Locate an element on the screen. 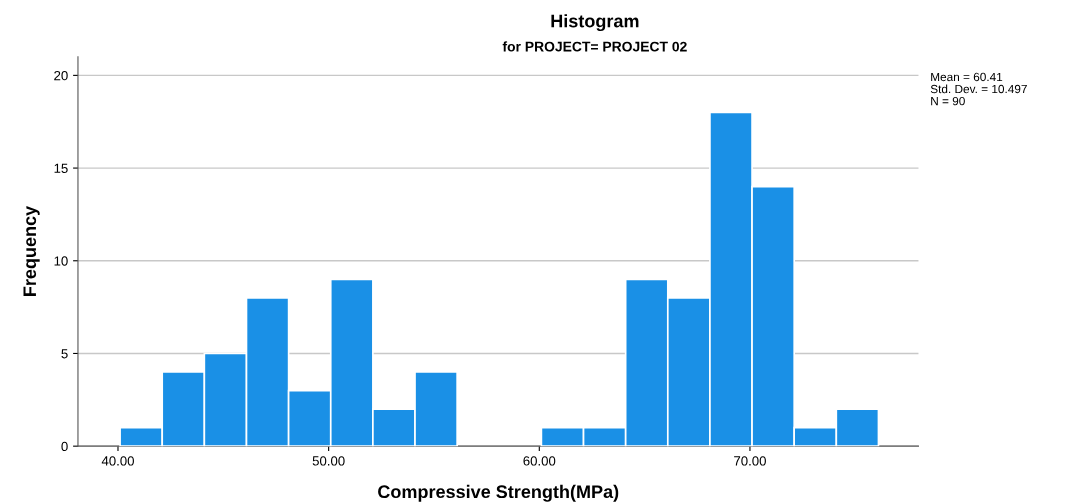 The image size is (1068, 503). x-tick-label: 70.00 is located at coordinates (750, 461).